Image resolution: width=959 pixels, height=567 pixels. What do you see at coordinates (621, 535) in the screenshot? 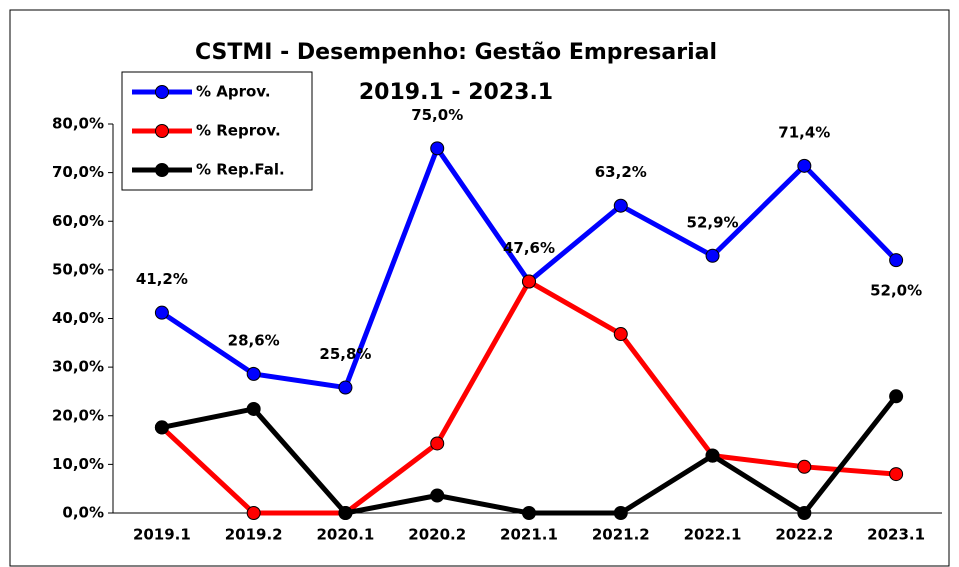
I see `x-tick-label: 2021.2` at bounding box center [621, 535].